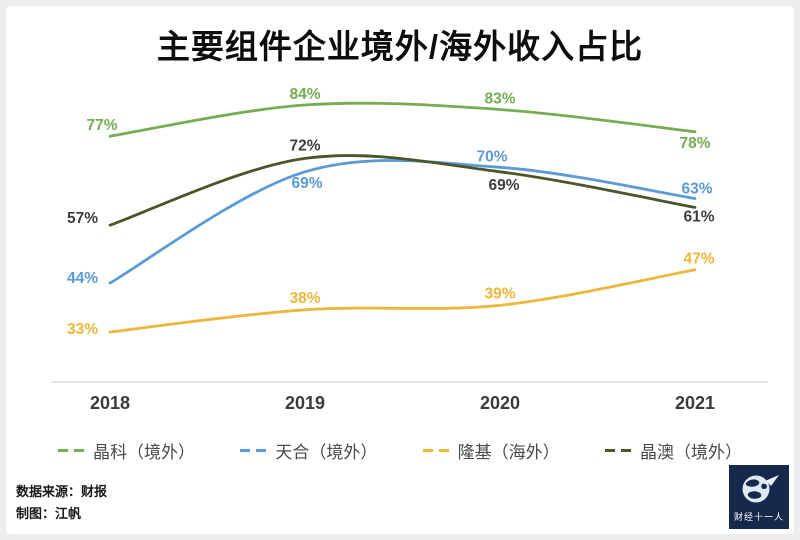  I want to click on data-label: 70%, so click(491, 156).